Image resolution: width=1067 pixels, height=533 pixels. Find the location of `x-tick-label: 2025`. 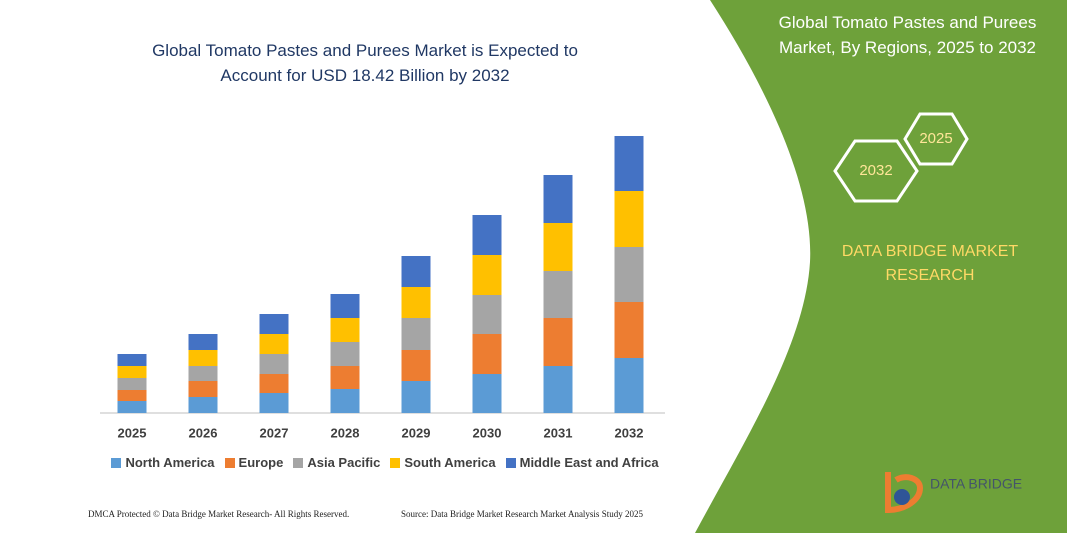

x-tick-label: 2025 is located at coordinates (132, 432).